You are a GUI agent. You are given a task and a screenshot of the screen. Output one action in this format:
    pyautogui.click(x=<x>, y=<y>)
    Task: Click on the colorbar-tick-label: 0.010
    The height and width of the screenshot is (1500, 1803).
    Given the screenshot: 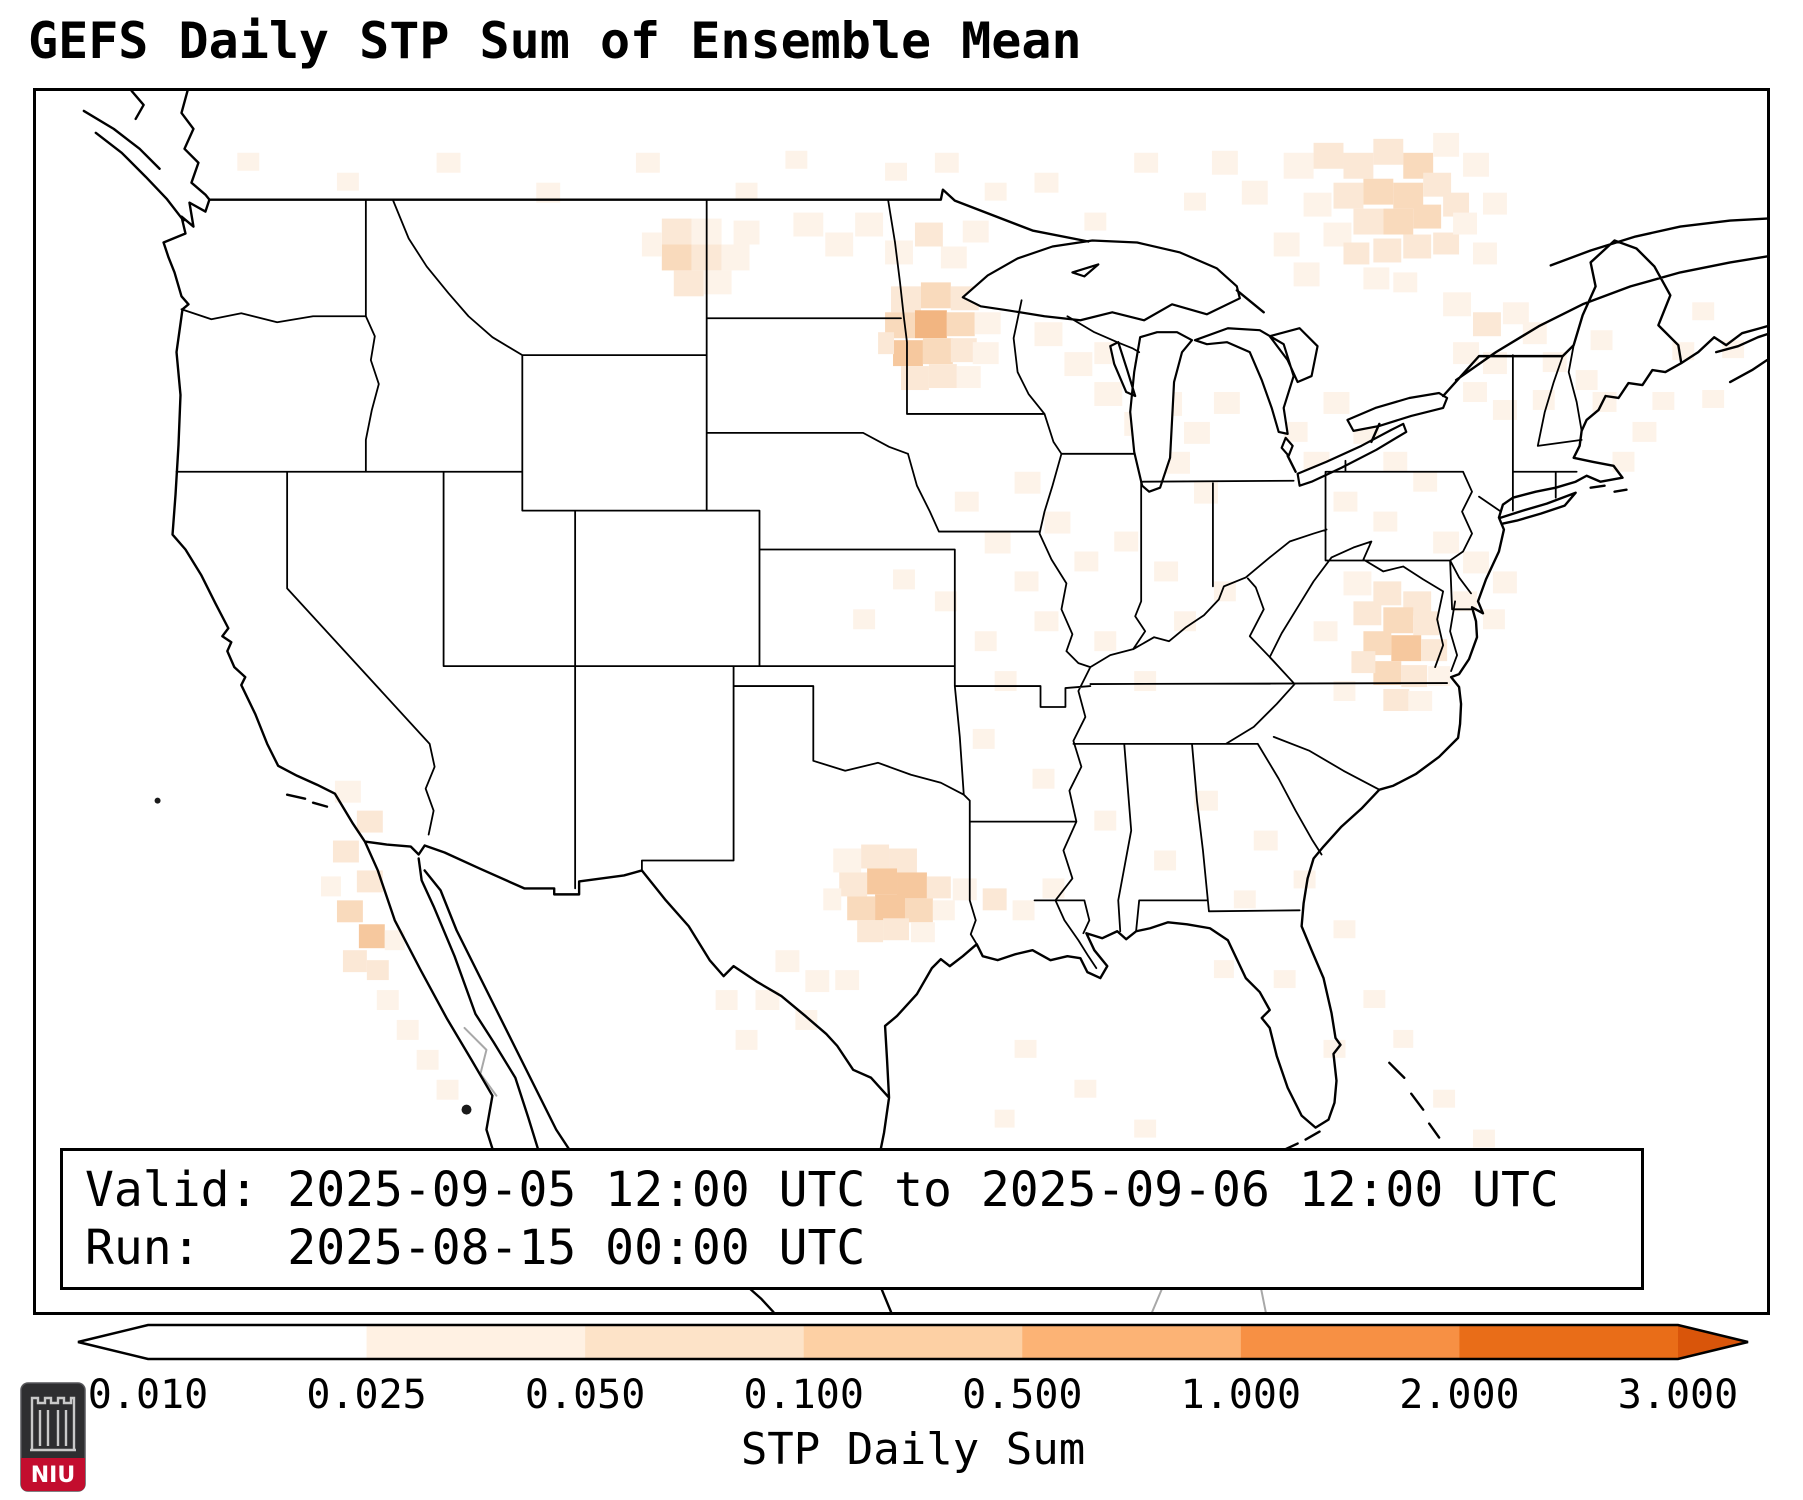 What is the action you would take?
    pyautogui.click(x=148, y=1395)
    